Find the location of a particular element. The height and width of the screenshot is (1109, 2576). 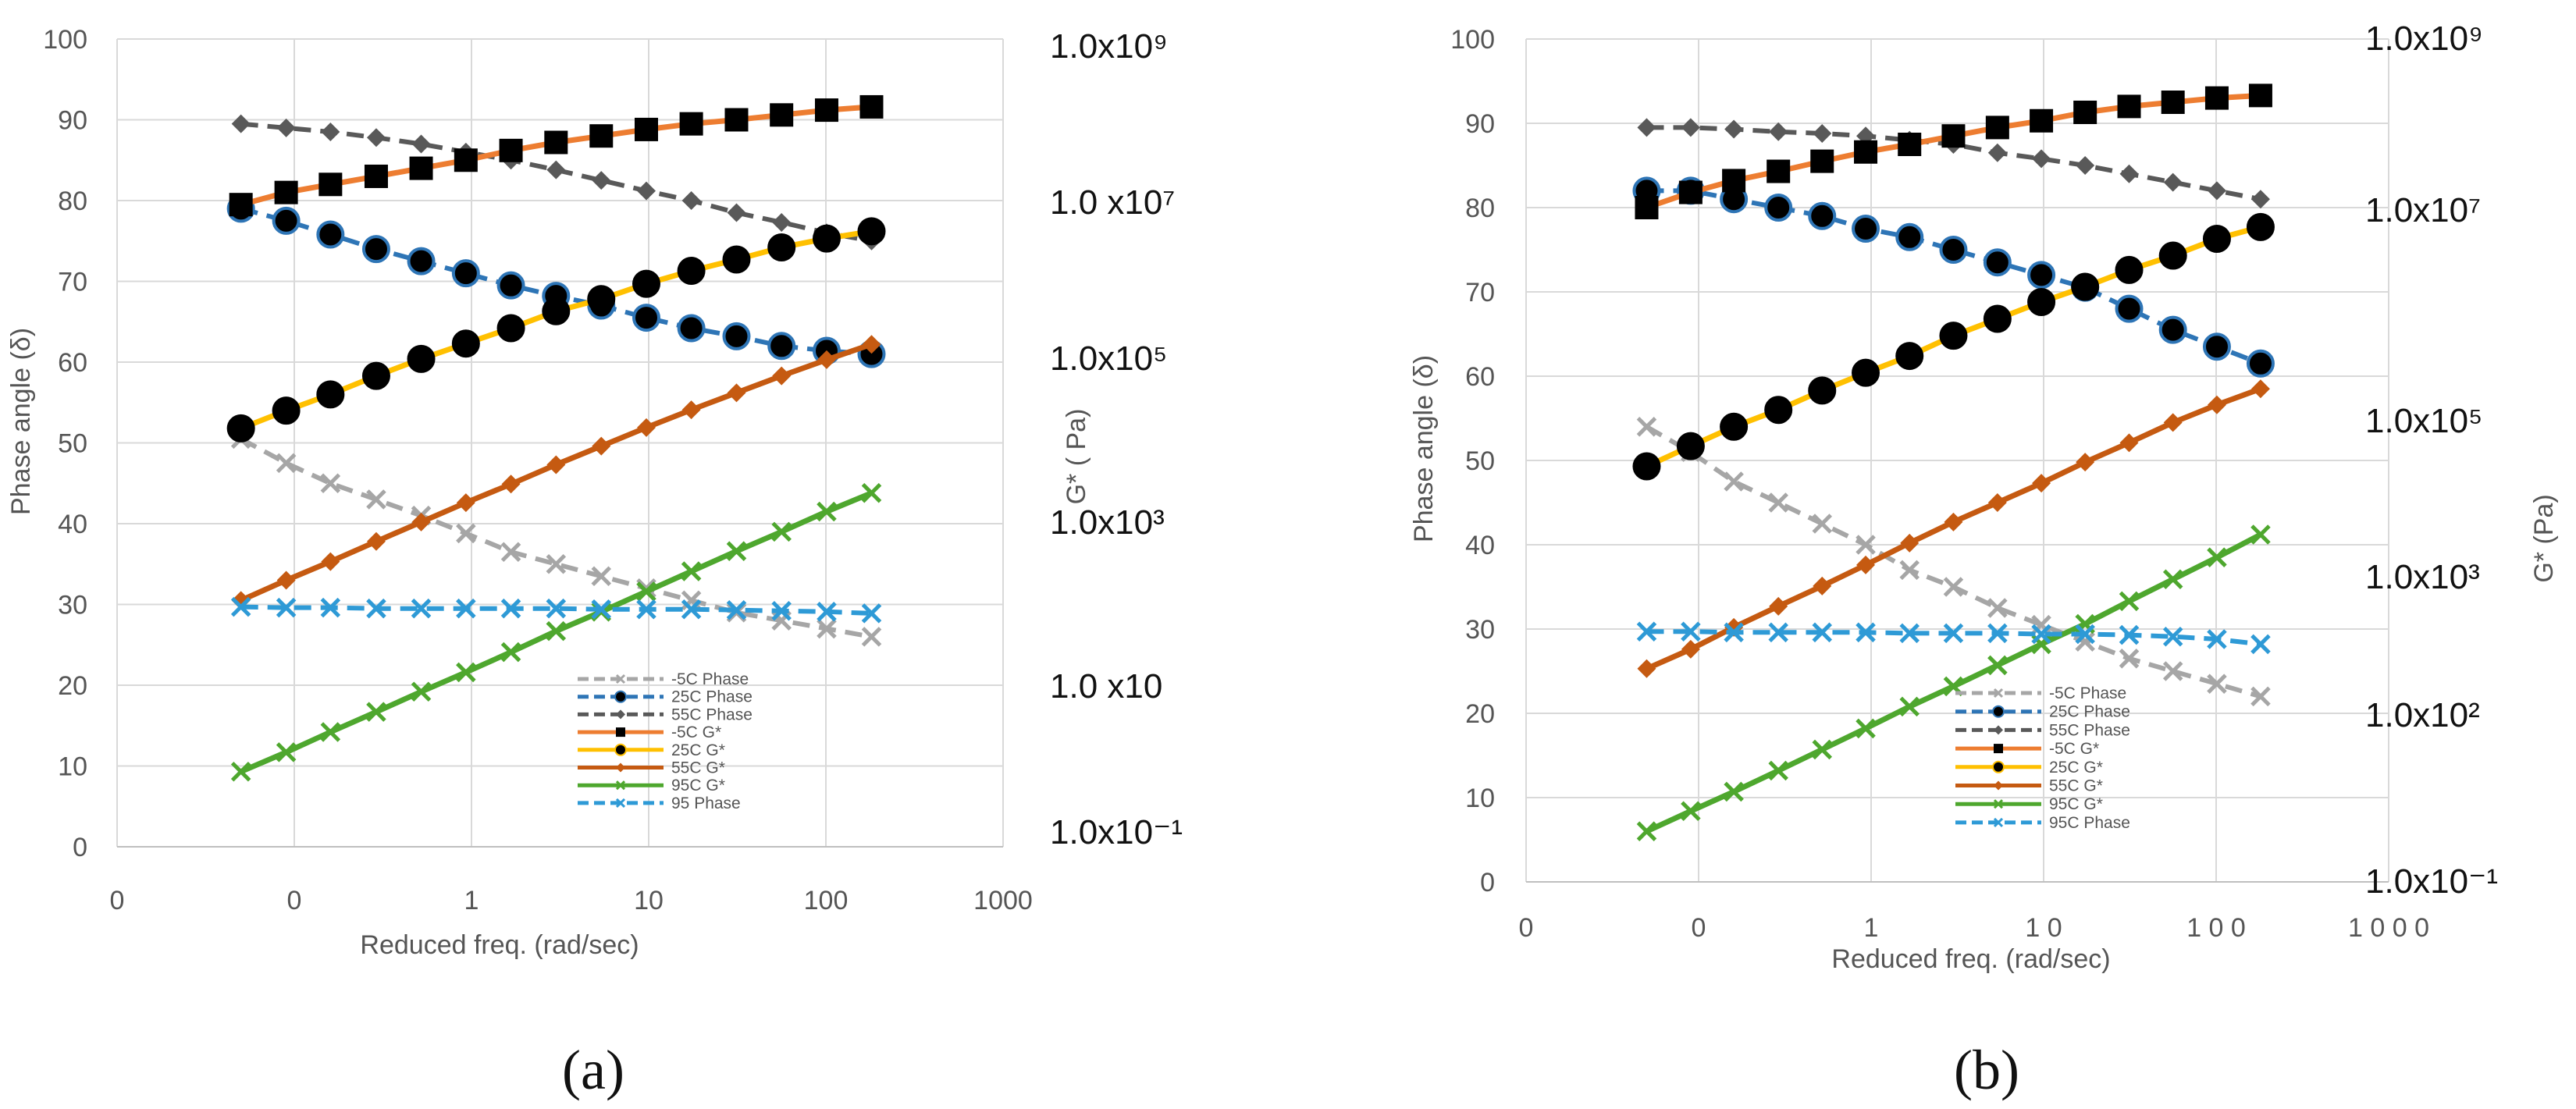

series-95c-g- is located at coordinates (556, 632).